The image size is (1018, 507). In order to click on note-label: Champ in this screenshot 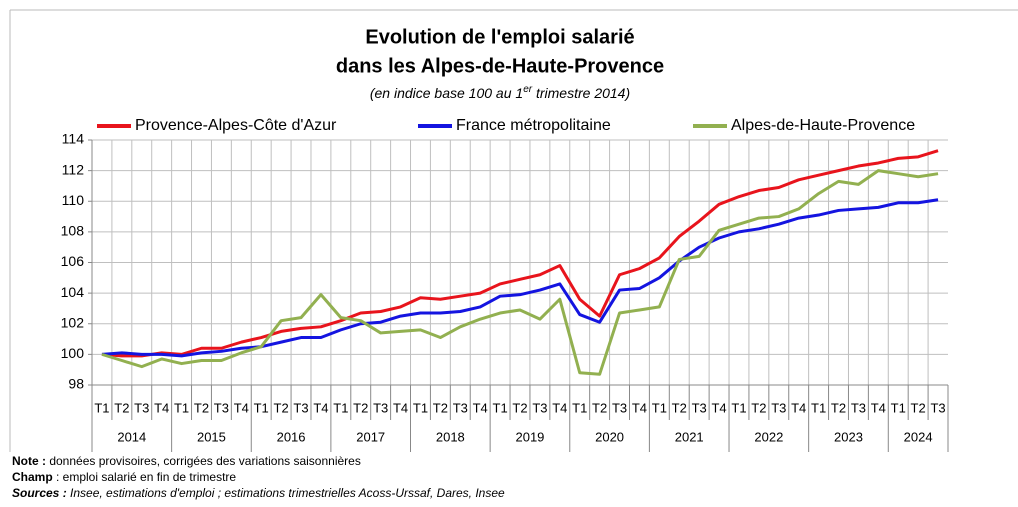, I will do `click(32, 477)`.